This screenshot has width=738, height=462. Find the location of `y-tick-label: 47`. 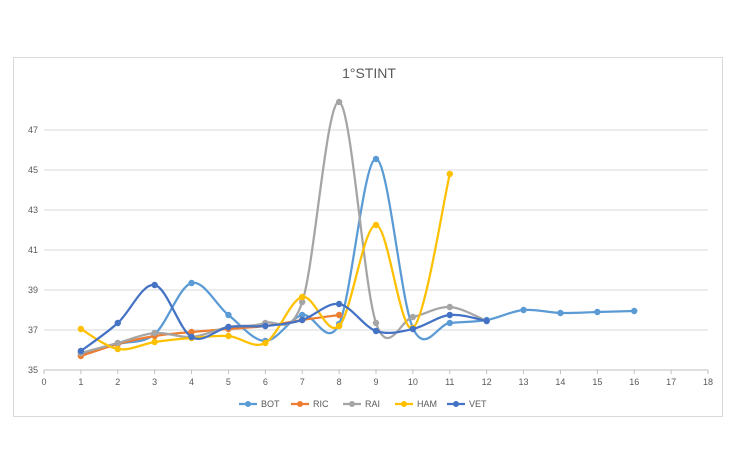

y-tick-label: 47 is located at coordinates (33, 130).